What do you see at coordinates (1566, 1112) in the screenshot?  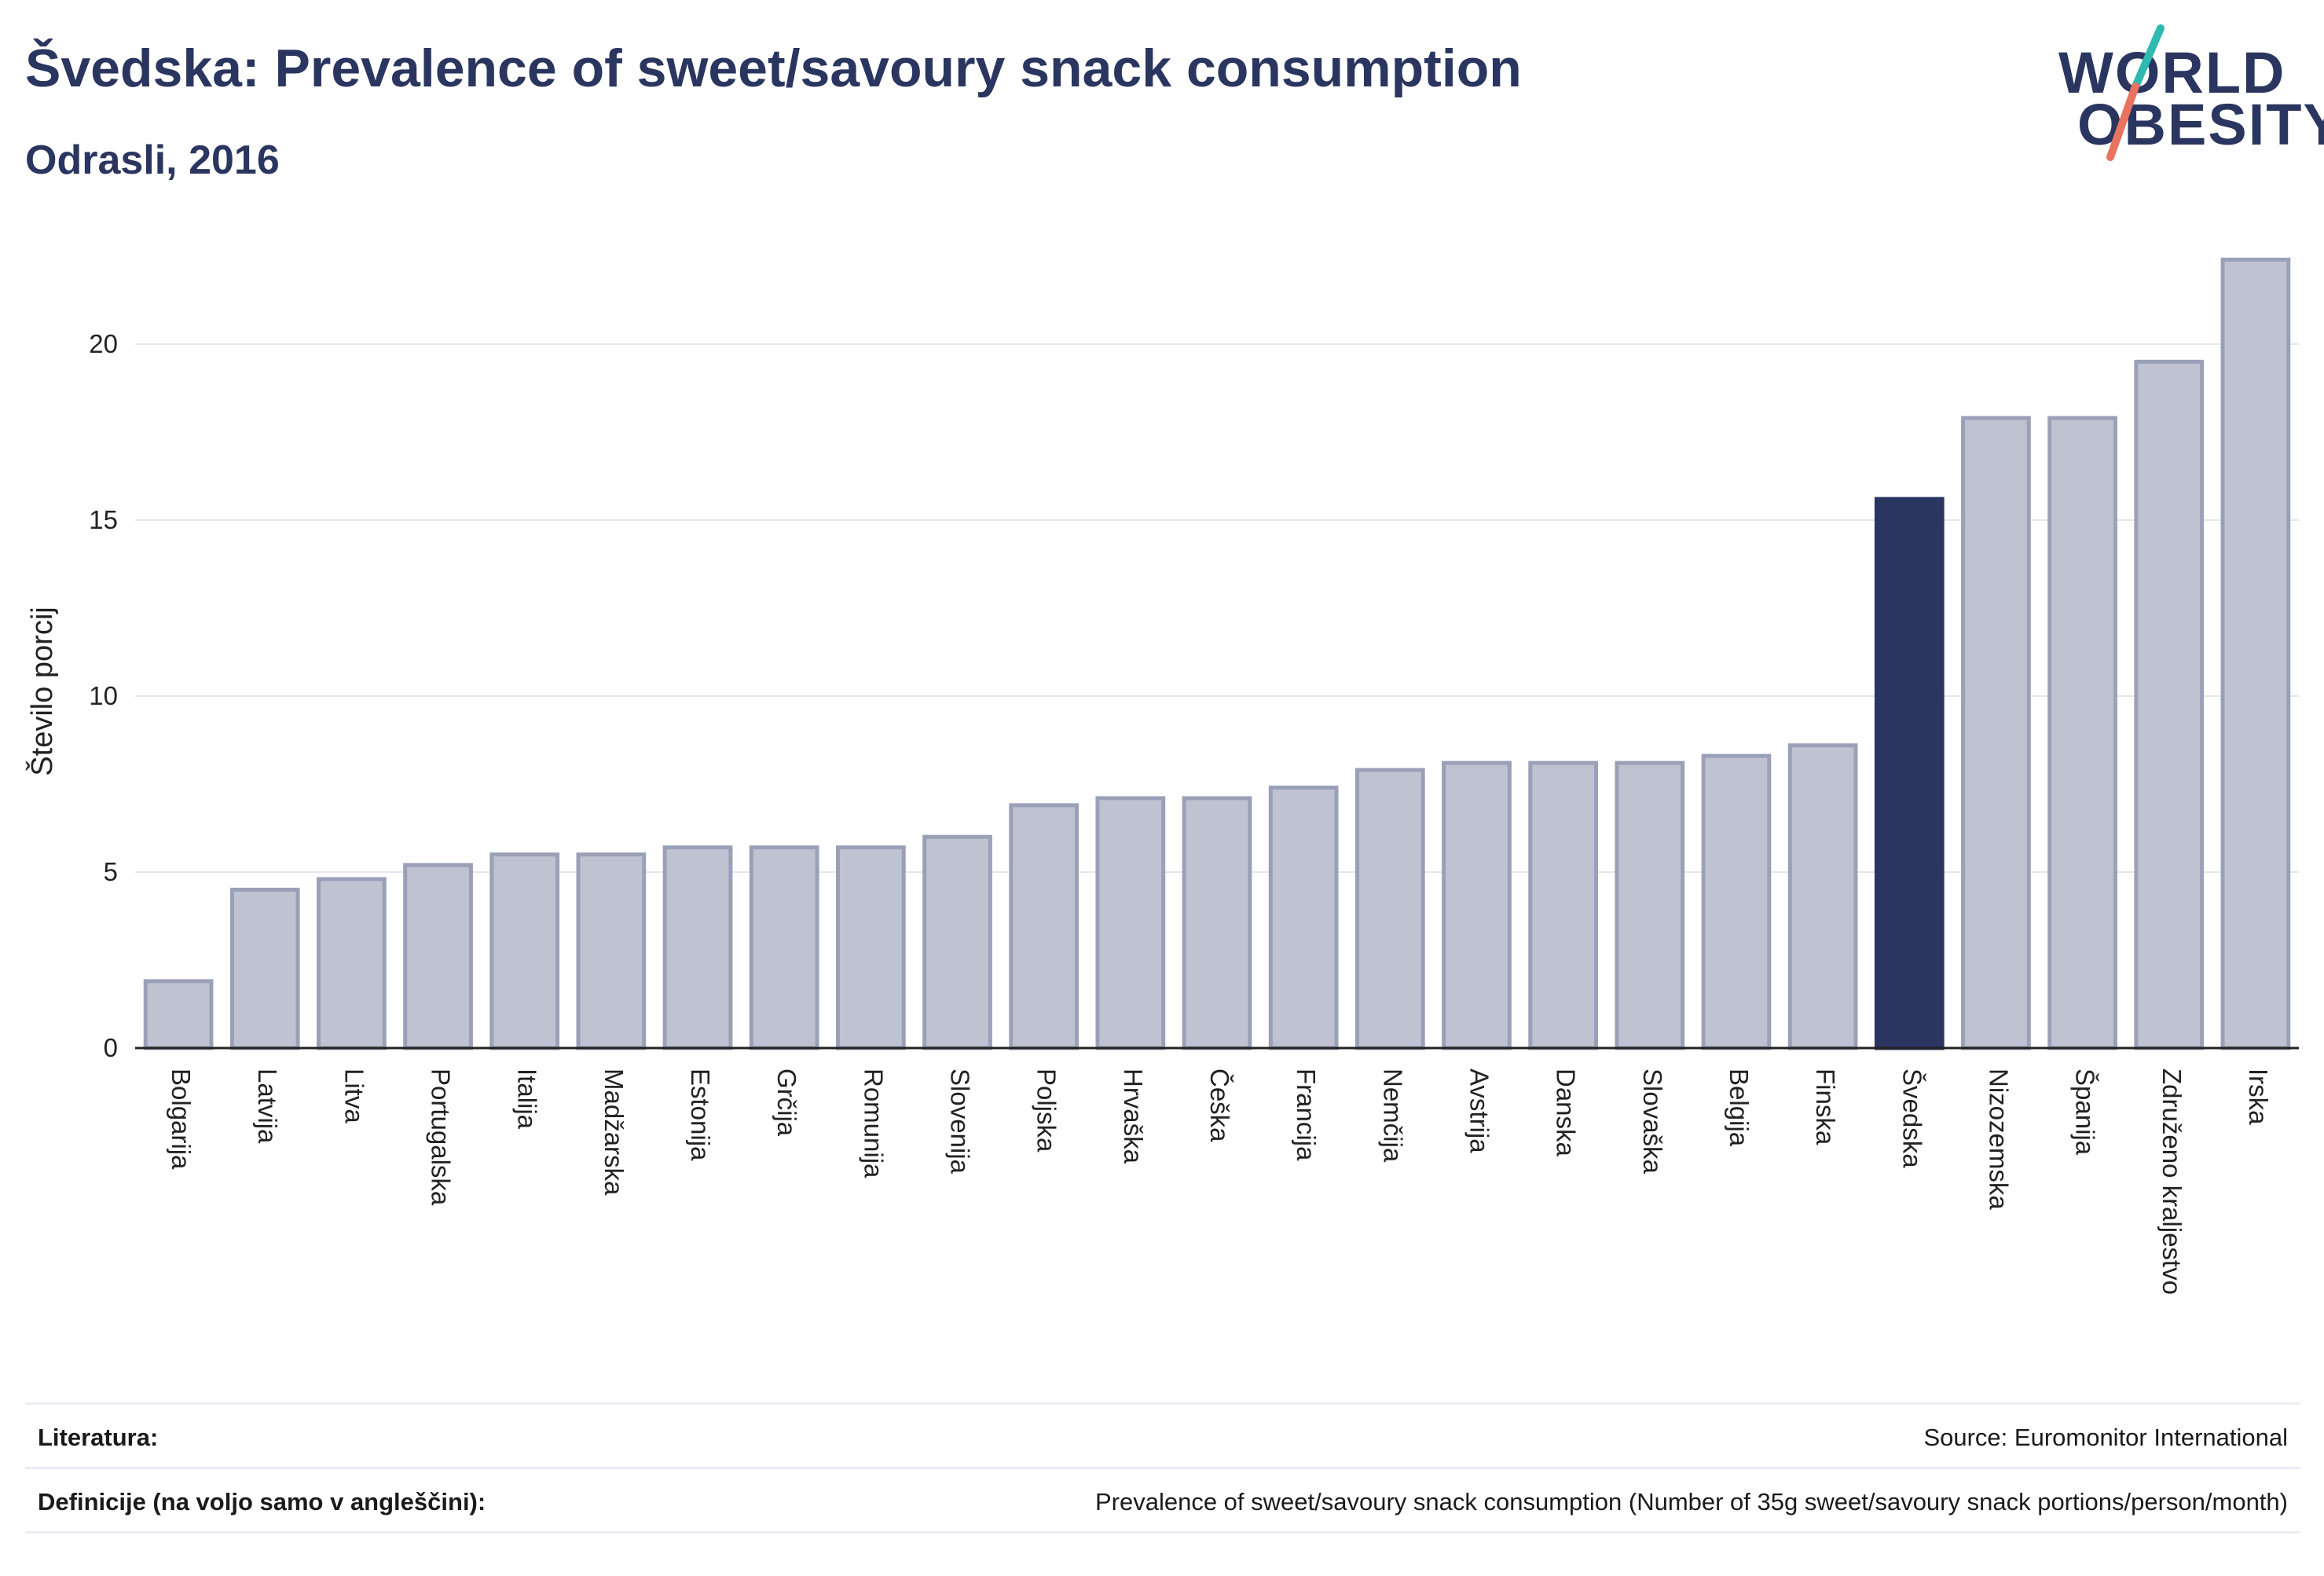 I see `x-tick-label: Danska` at bounding box center [1566, 1112].